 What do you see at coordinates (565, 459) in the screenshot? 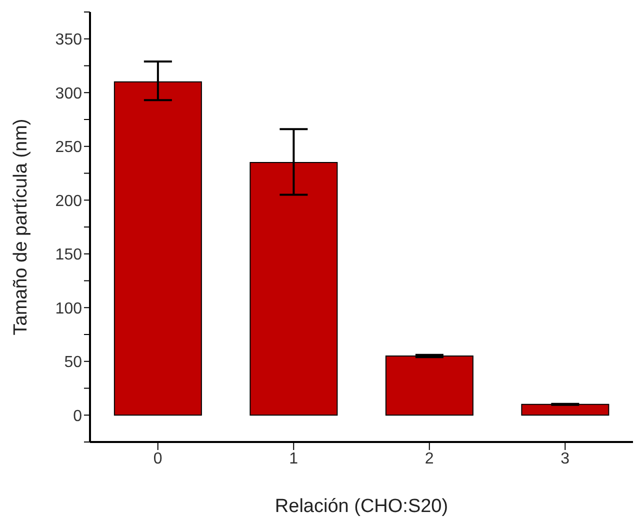
I see `x-tick-label: 3` at bounding box center [565, 459].